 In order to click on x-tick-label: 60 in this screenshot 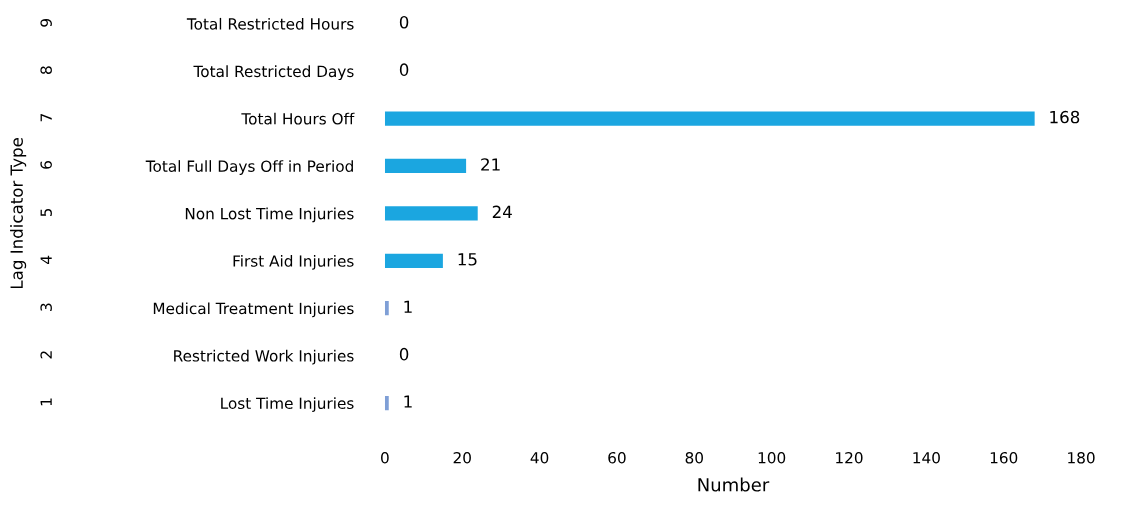, I will do `click(617, 457)`.